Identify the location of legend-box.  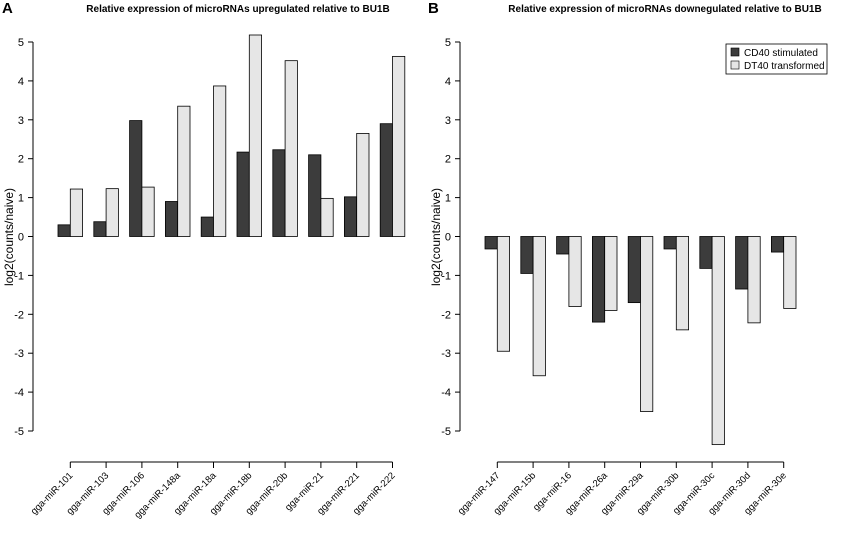
(776, 59).